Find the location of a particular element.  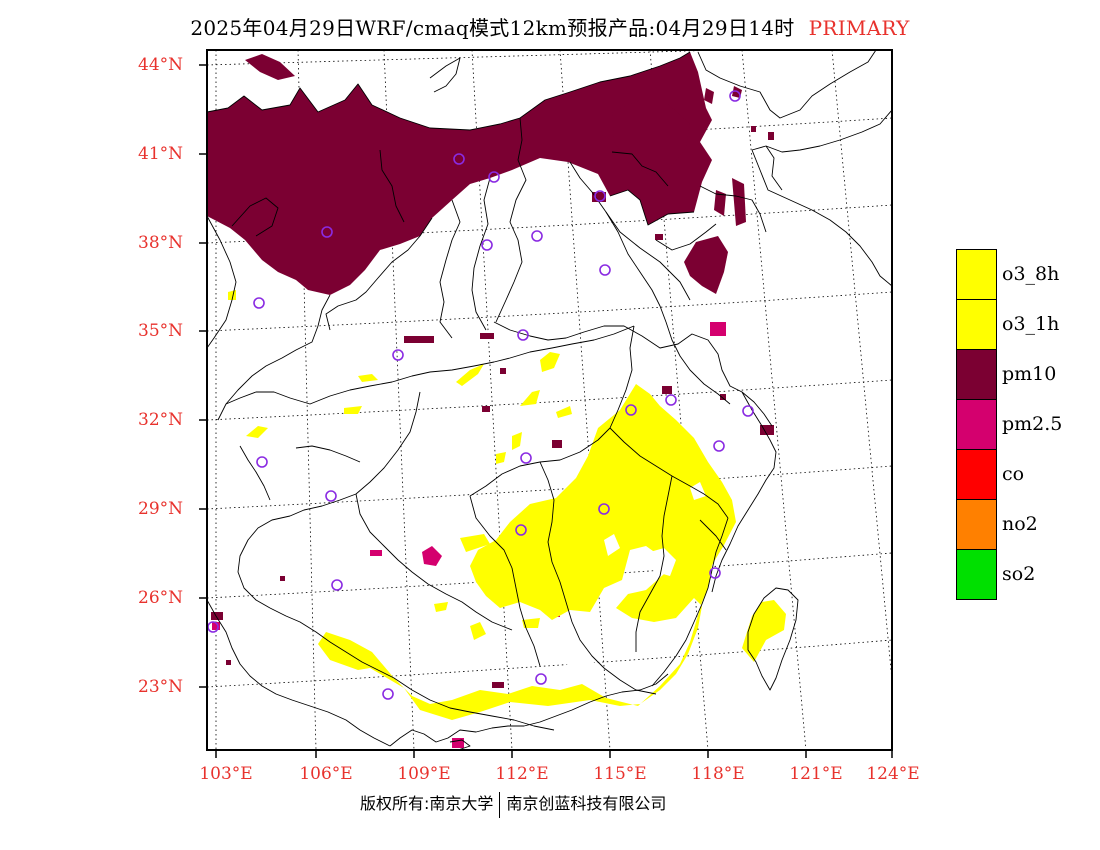

lat-label-44: 44°N is located at coordinates (161, 65).